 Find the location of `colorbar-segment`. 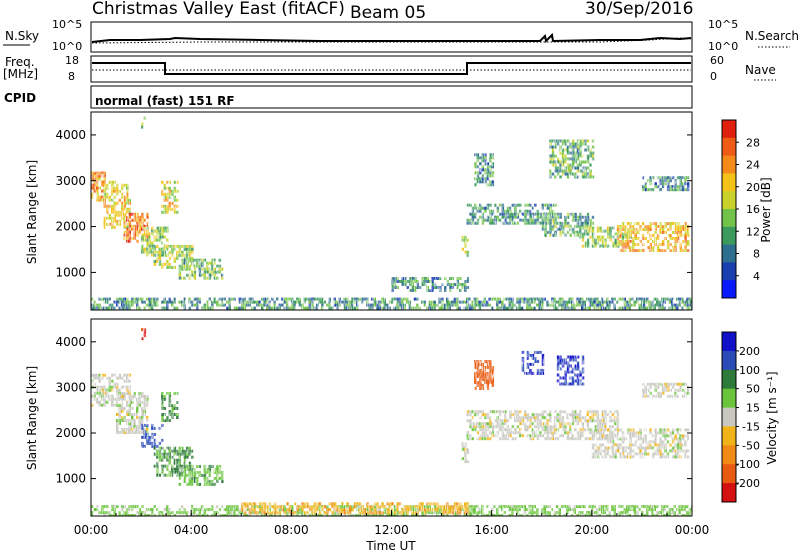

colorbar-segment is located at coordinates (729, 398).